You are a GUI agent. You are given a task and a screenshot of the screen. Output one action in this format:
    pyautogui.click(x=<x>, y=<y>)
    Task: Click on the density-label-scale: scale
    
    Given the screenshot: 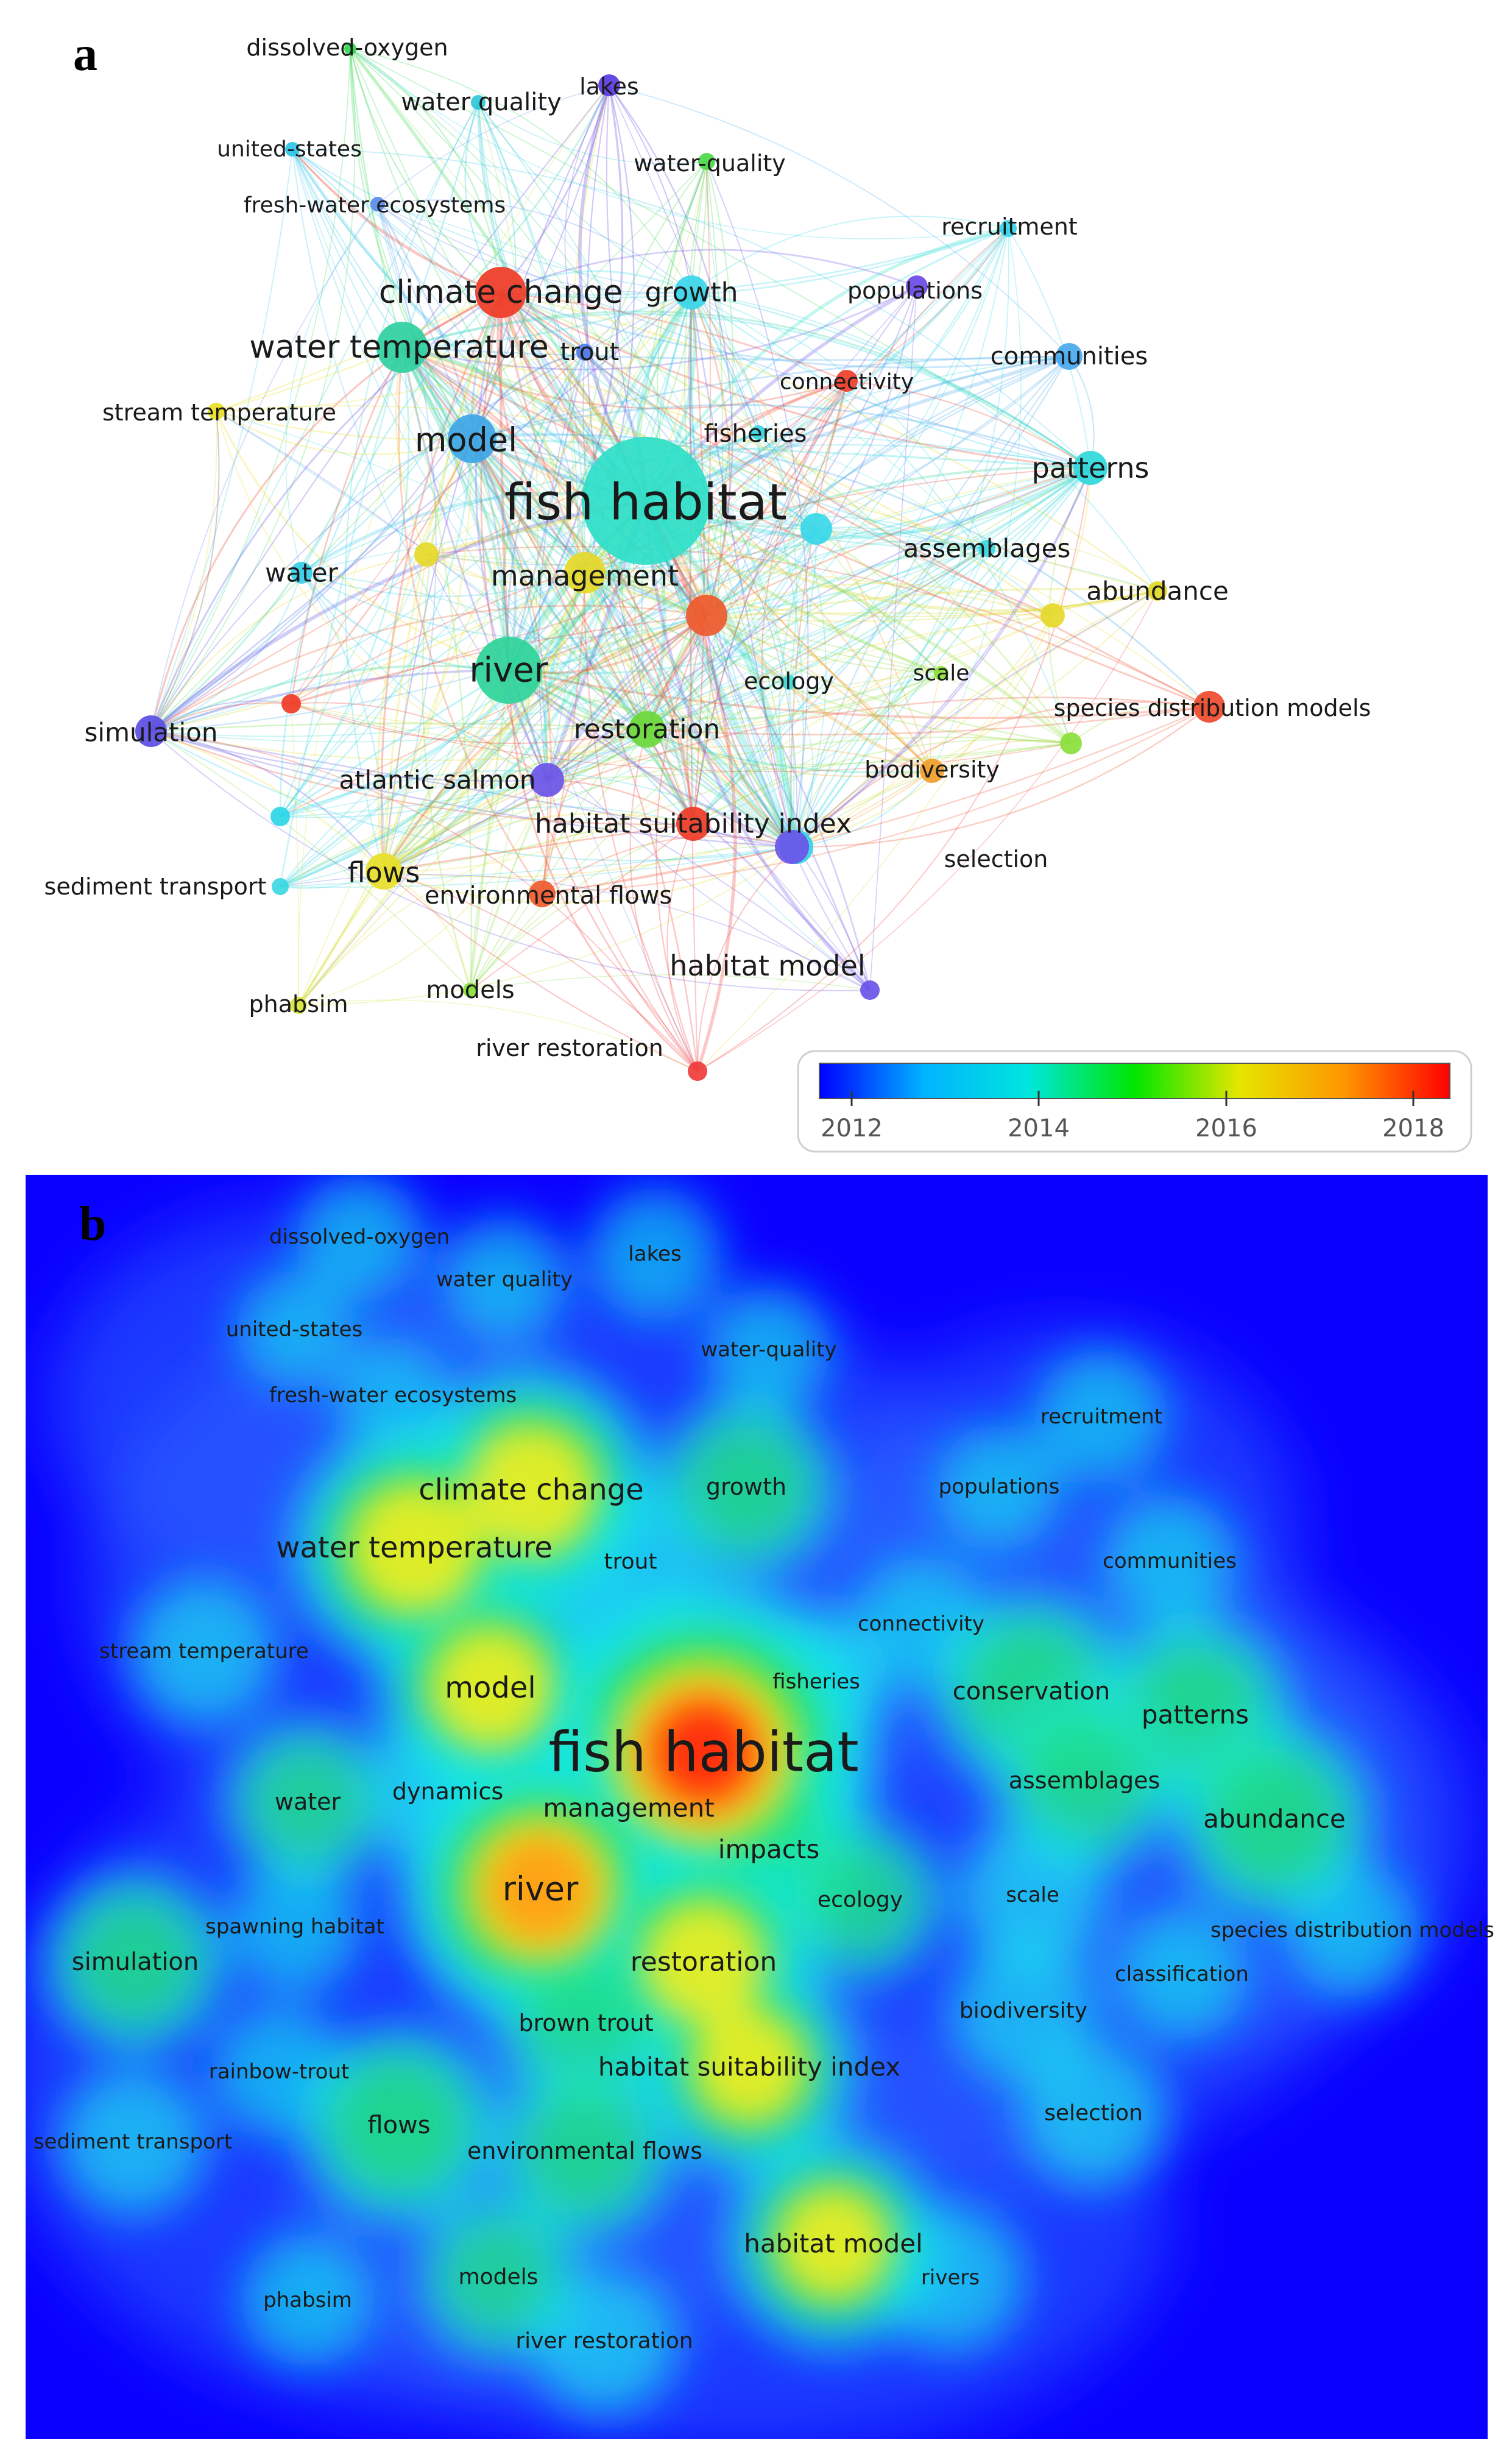 What is the action you would take?
    pyautogui.click(x=1032, y=1895)
    